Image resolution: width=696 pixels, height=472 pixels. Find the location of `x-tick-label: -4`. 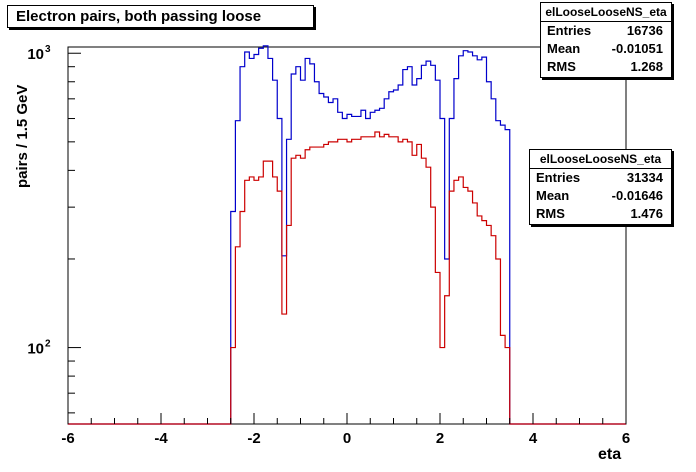

x-tick-label: -4 is located at coordinates (161, 438).